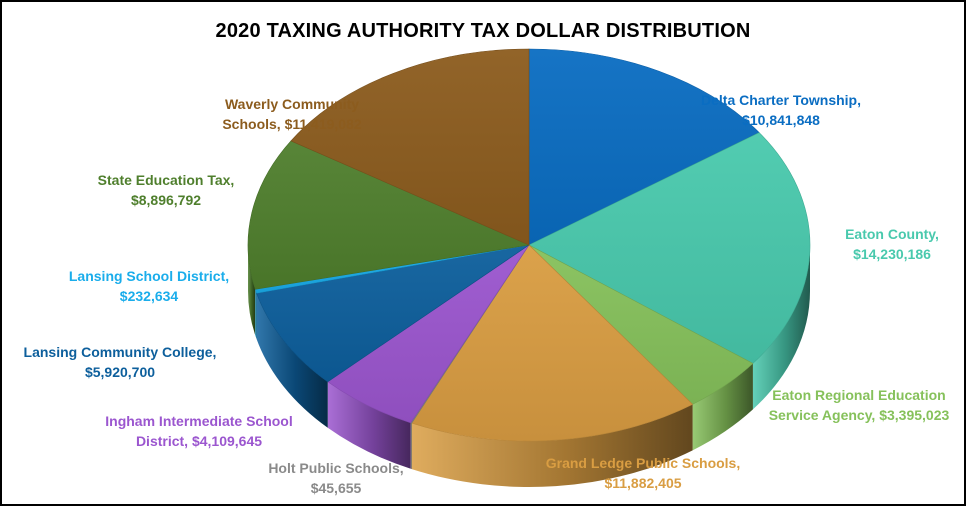 This screenshot has width=966, height=506. I want to click on pie-slice-set, so click(389, 215).